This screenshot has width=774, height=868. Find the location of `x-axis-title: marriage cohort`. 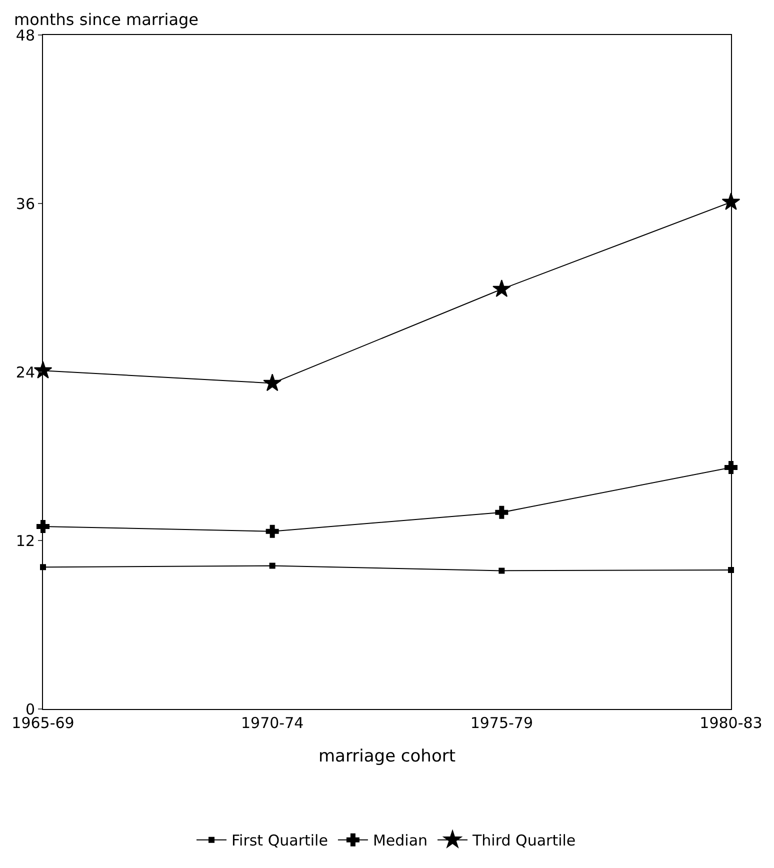

x-axis-title: marriage cohort is located at coordinates (387, 756).